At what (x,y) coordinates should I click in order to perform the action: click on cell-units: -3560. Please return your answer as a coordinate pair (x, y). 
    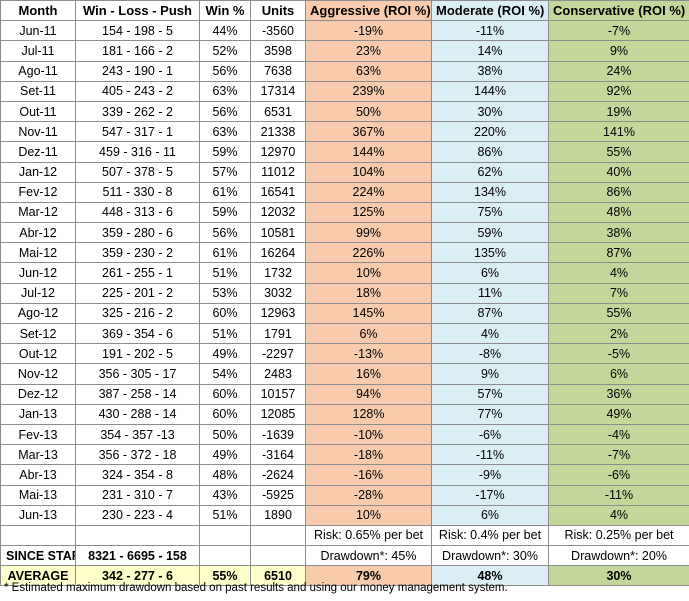
    Looking at the image, I should click on (278, 31).